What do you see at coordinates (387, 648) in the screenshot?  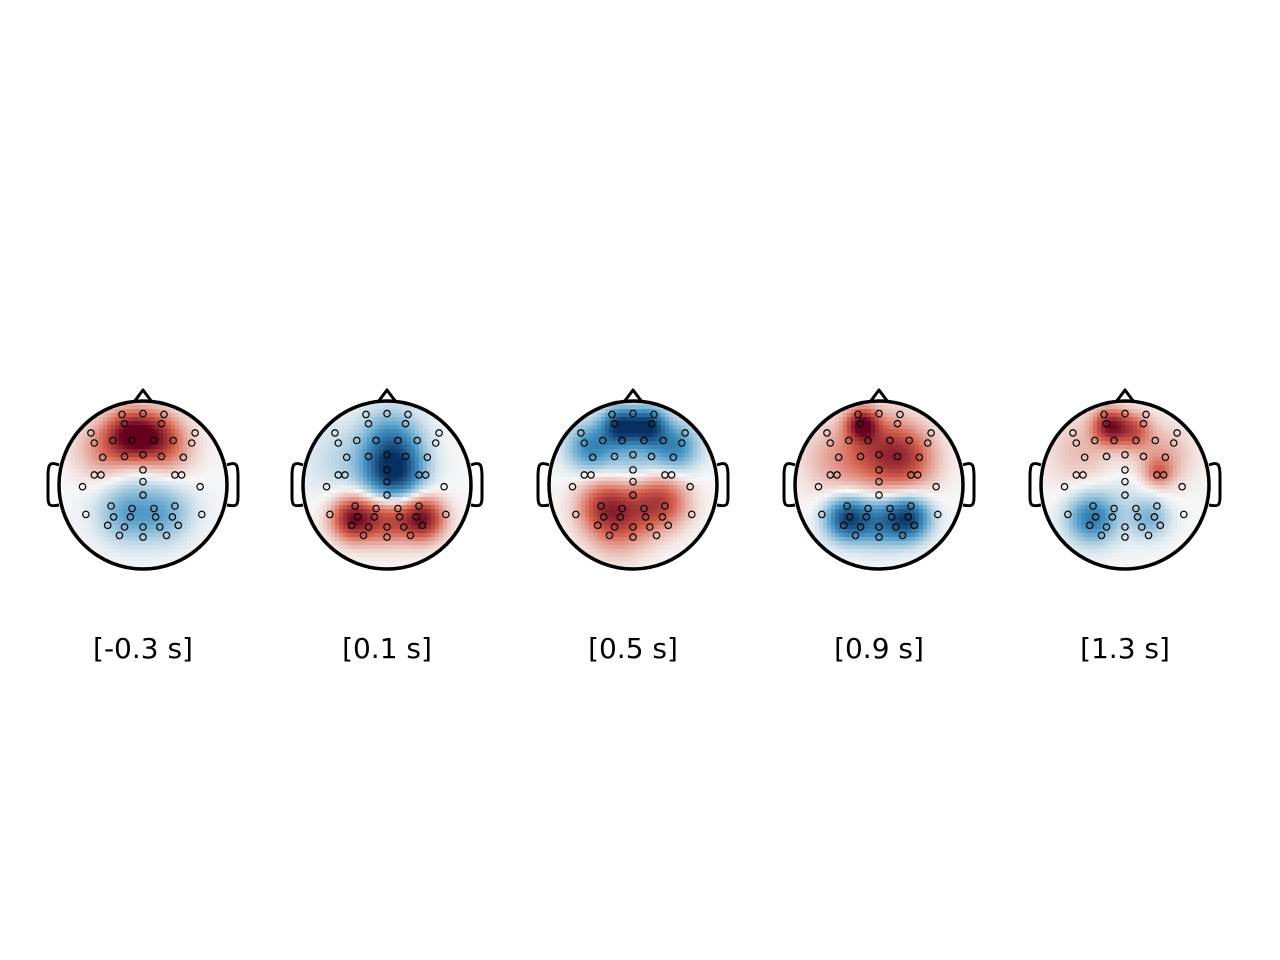 I see `time-label: [0.1 s]` at bounding box center [387, 648].